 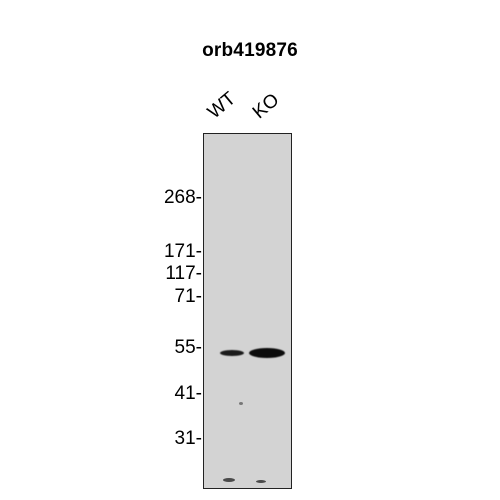 What do you see at coordinates (247, 311) in the screenshot?
I see `western-blot-membrane` at bounding box center [247, 311].